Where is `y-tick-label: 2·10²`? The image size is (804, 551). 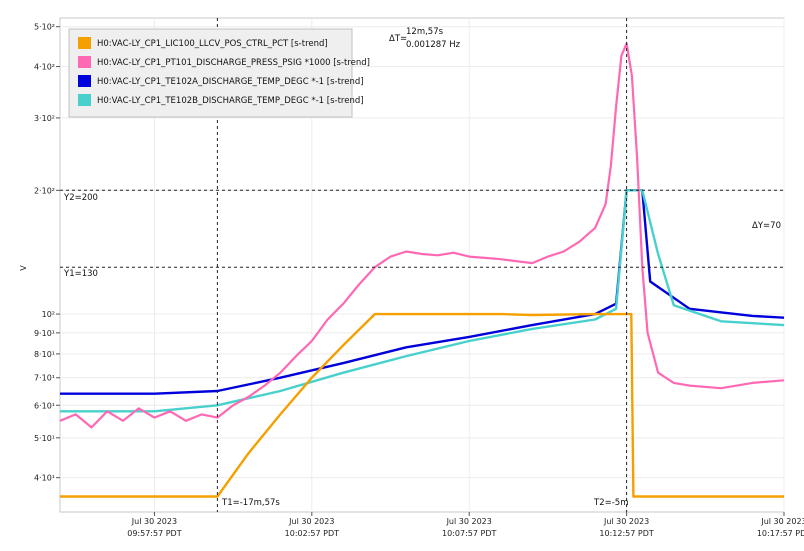 y-tick-label: 2·10² is located at coordinates (44, 190).